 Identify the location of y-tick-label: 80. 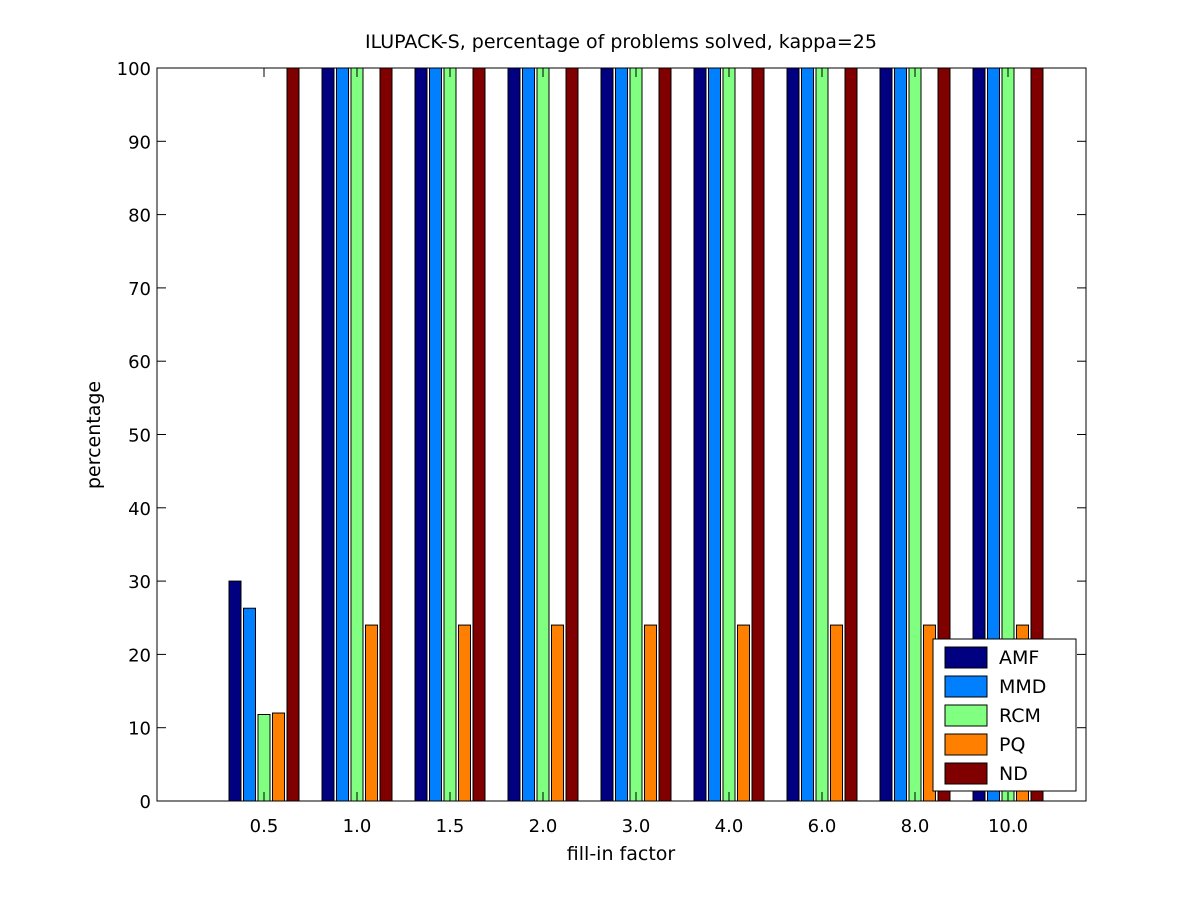
(139, 216).